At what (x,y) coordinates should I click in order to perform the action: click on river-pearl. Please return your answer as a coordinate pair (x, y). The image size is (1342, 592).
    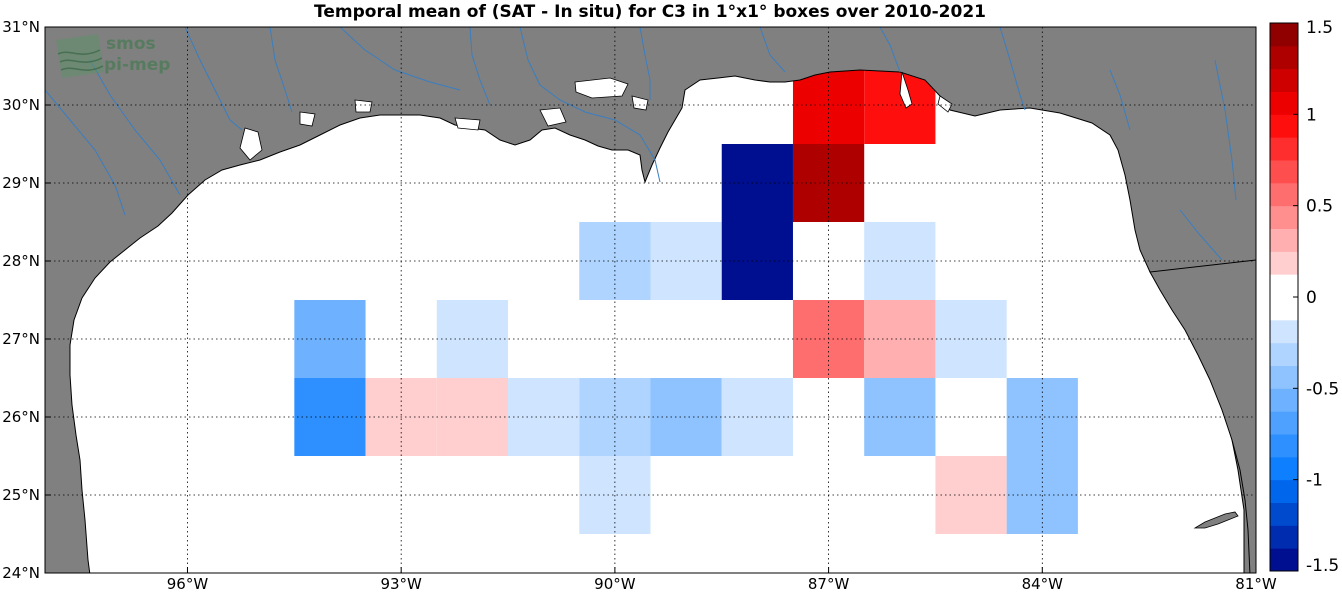
    Looking at the image, I should click on (645, 63).